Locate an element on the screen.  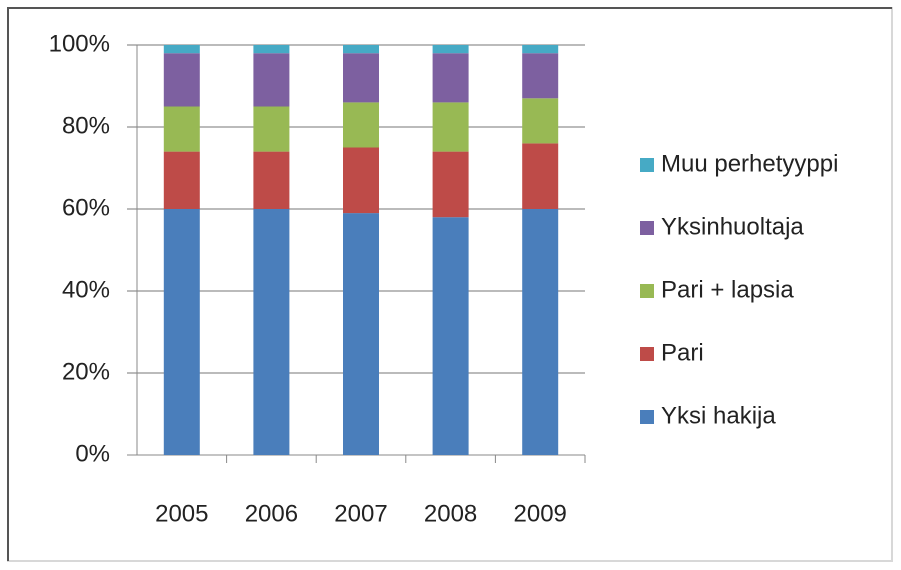
x-tick-label: 2009 is located at coordinates (540, 513).